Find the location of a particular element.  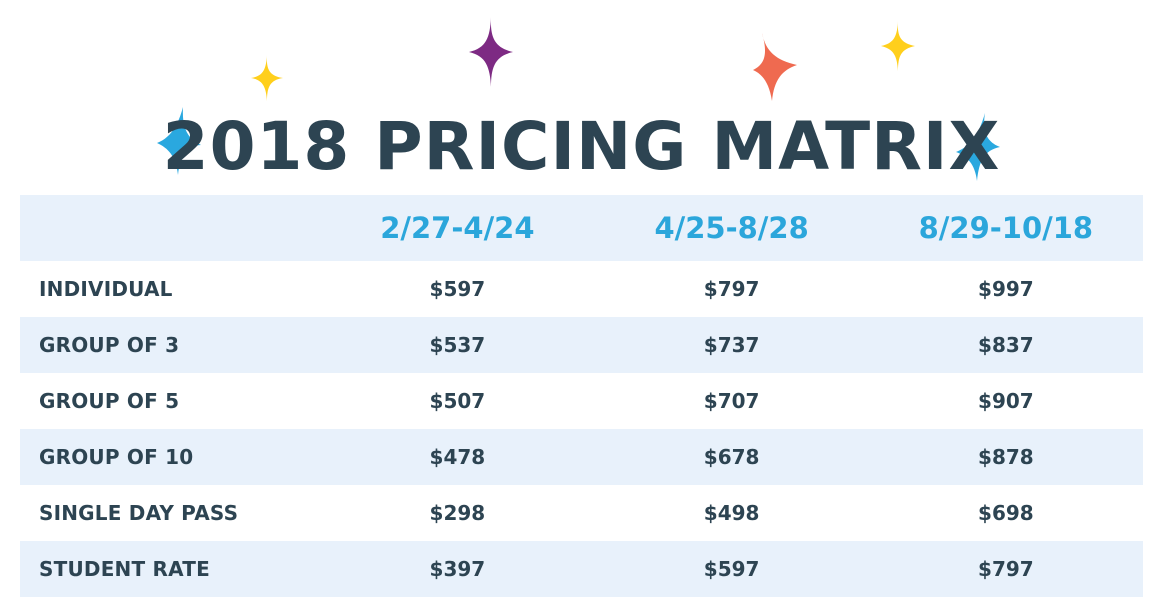

sparkle-purple-icon is located at coordinates (491, 52).